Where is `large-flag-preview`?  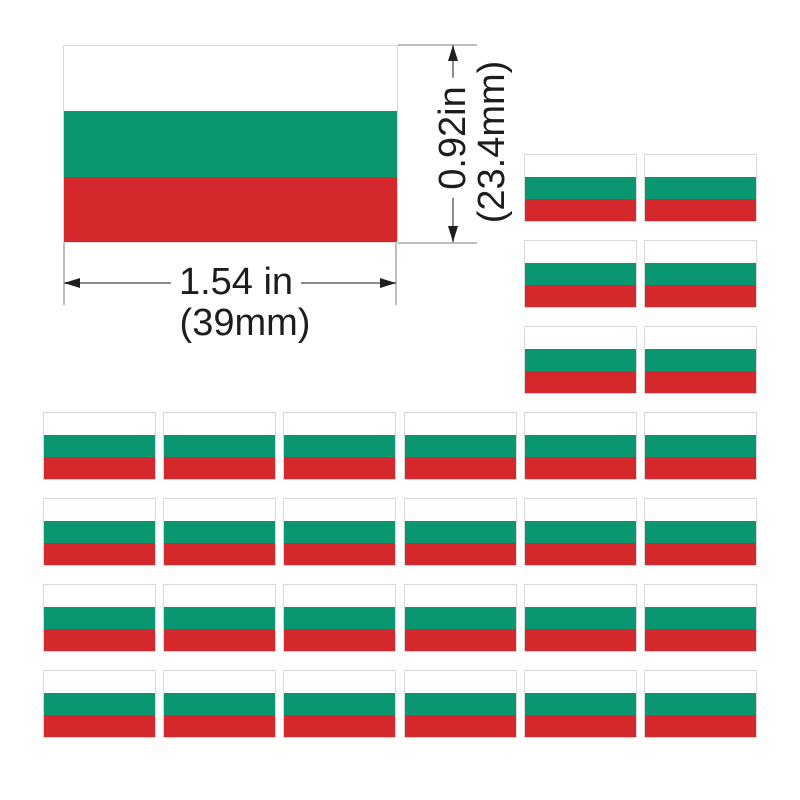
large-flag-preview is located at coordinates (230, 144).